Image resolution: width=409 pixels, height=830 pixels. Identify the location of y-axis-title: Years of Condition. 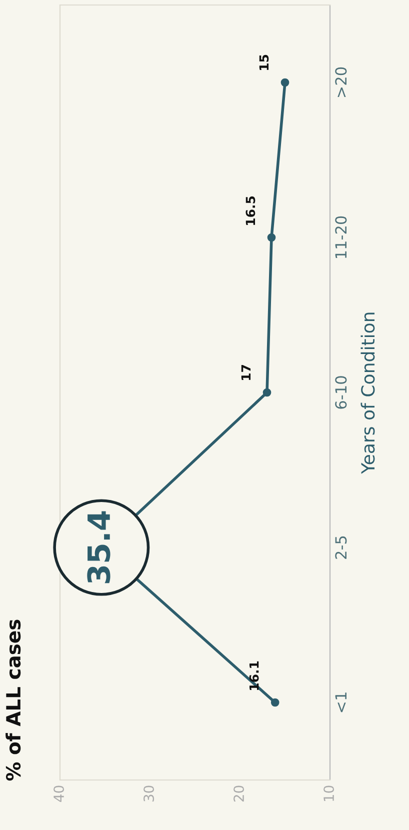
(367, 393).